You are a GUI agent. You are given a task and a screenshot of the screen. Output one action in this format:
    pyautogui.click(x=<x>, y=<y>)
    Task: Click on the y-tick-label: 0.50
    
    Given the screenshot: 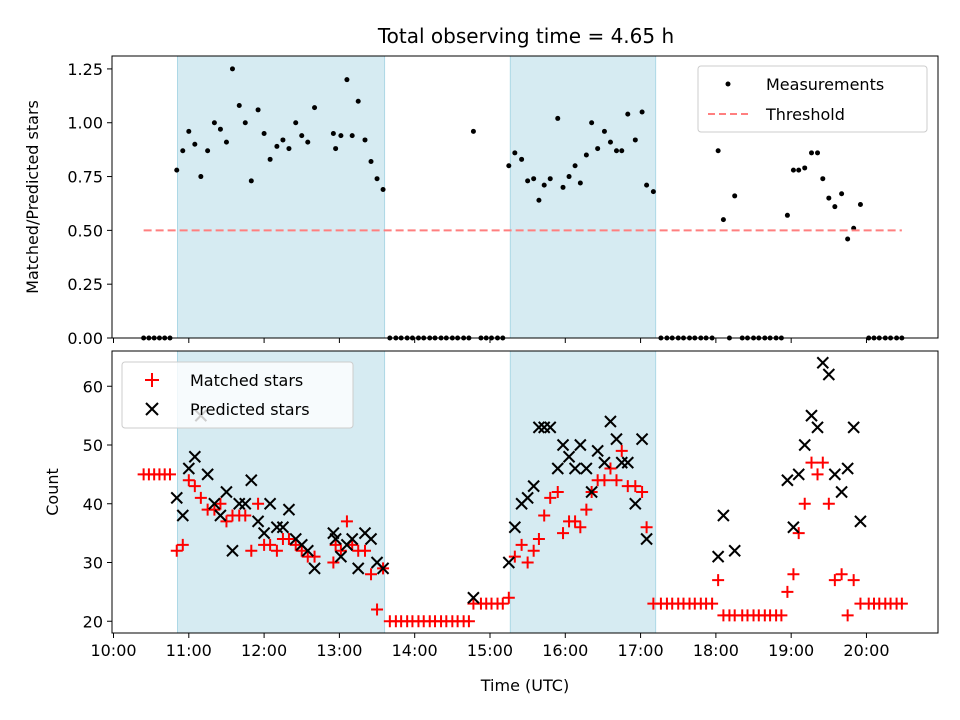 What is the action you would take?
    pyautogui.click(x=85, y=230)
    